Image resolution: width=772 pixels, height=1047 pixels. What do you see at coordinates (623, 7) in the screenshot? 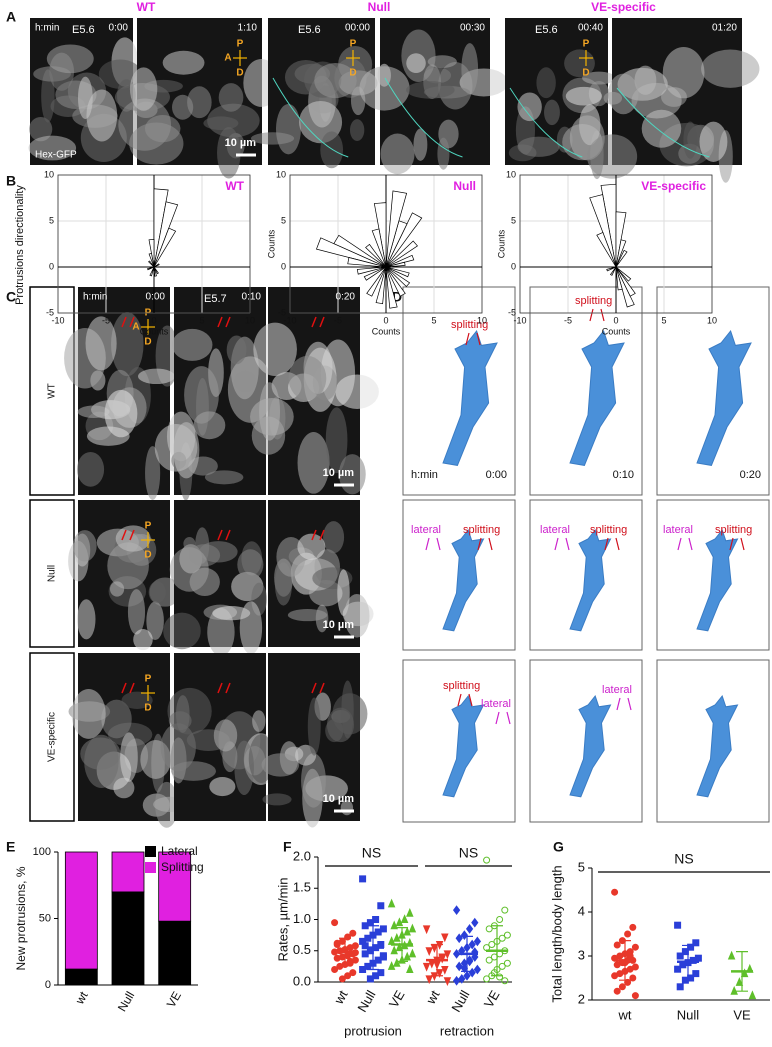
I see `group-title: VE-specific` at bounding box center [623, 7].